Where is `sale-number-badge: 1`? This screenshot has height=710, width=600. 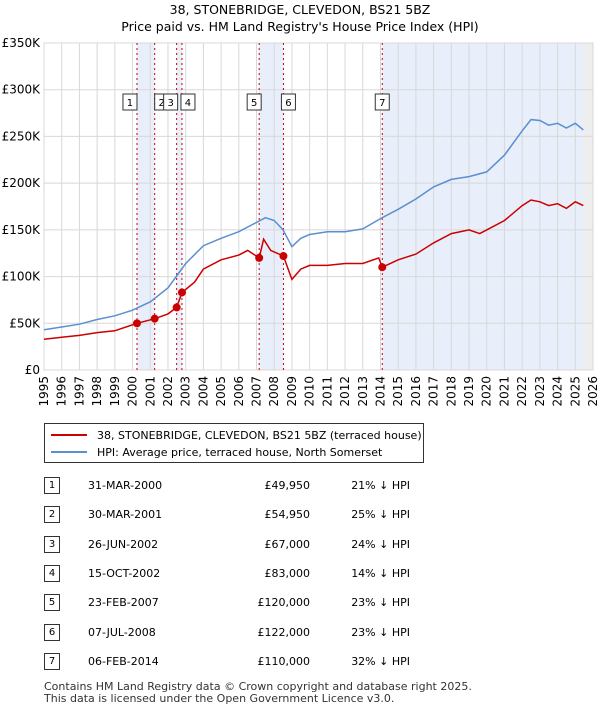
sale-number-badge: 1 is located at coordinates (52, 486).